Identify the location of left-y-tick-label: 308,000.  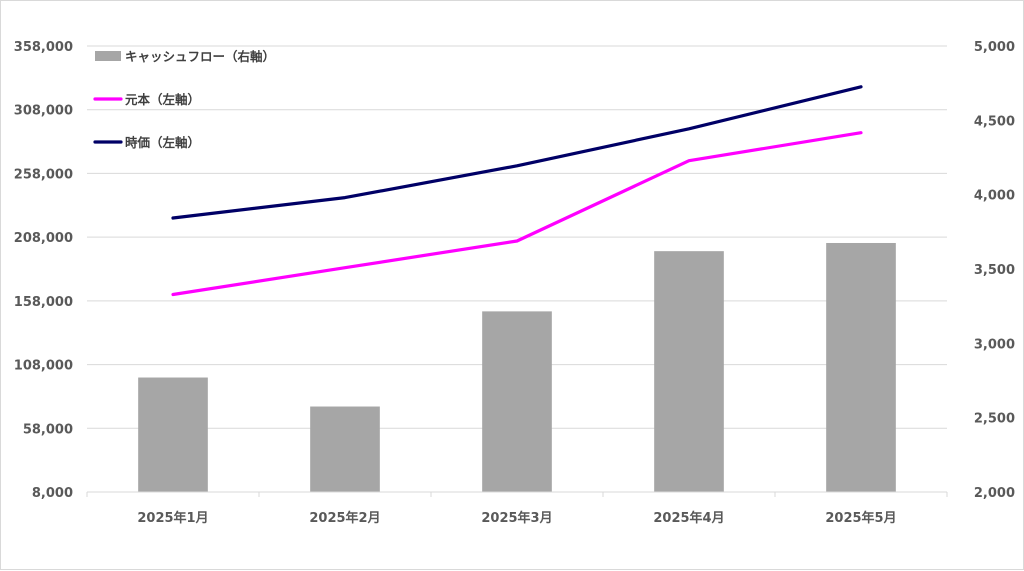
(43, 111).